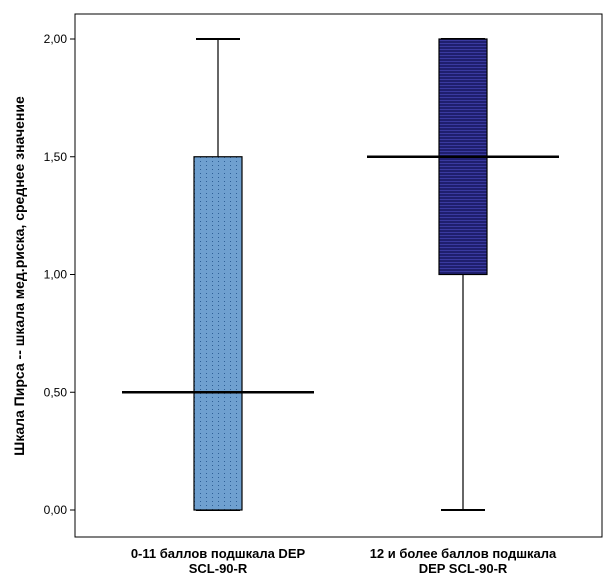 The width and height of the screenshot is (606, 580). Describe the element at coordinates (463, 553) in the screenshot. I see `category-label: 12 и более баллов подшкала` at that location.